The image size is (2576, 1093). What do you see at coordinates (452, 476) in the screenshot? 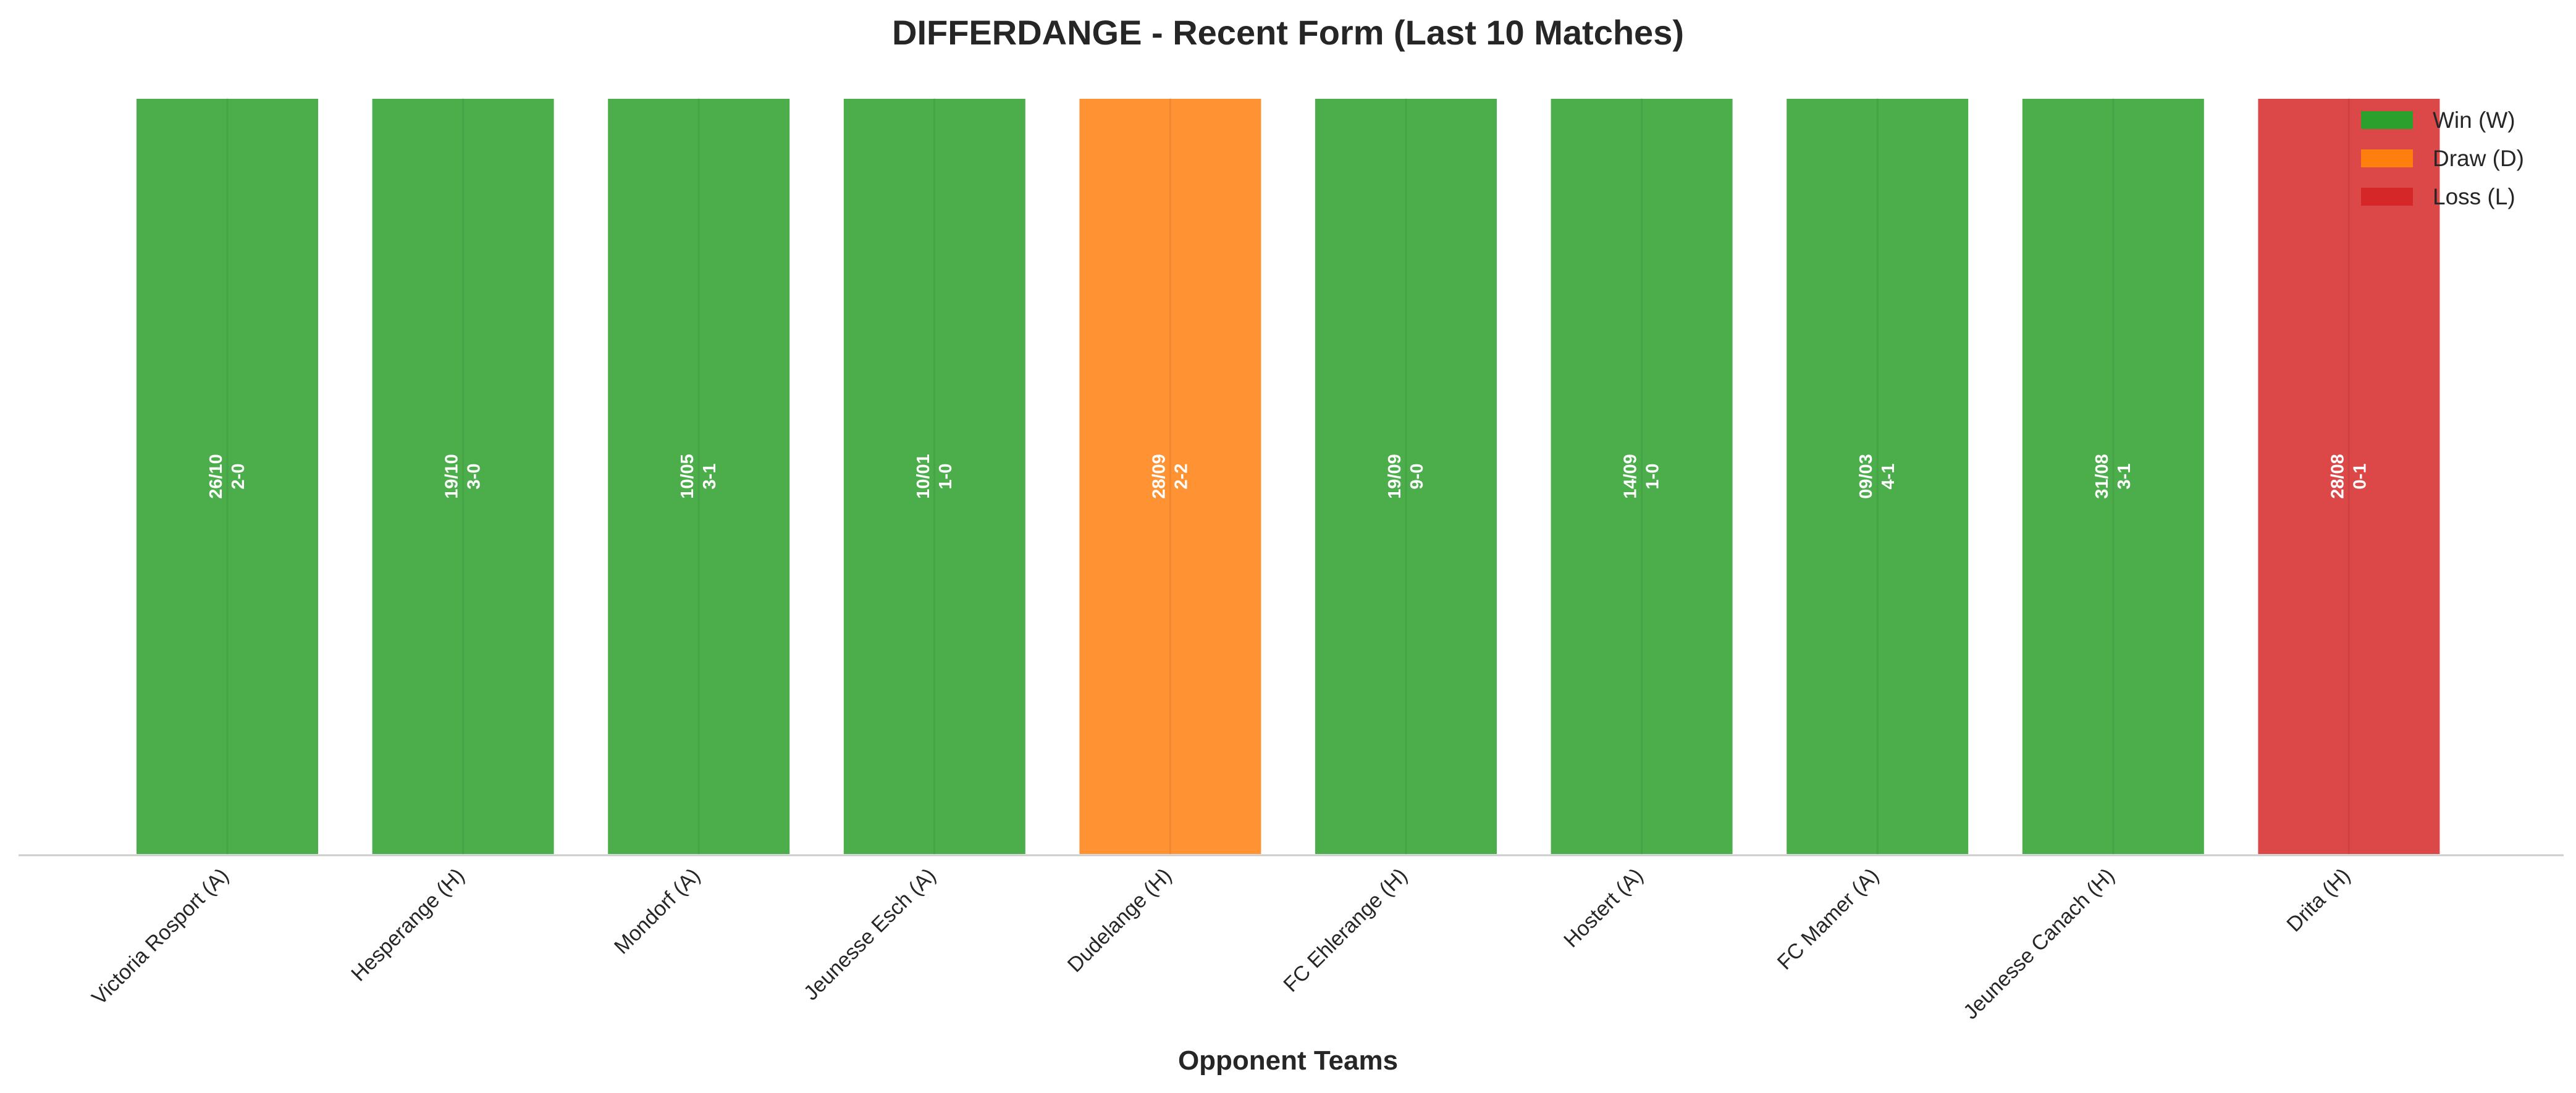
I see `bar-date-label-2: 19/10` at bounding box center [452, 476].